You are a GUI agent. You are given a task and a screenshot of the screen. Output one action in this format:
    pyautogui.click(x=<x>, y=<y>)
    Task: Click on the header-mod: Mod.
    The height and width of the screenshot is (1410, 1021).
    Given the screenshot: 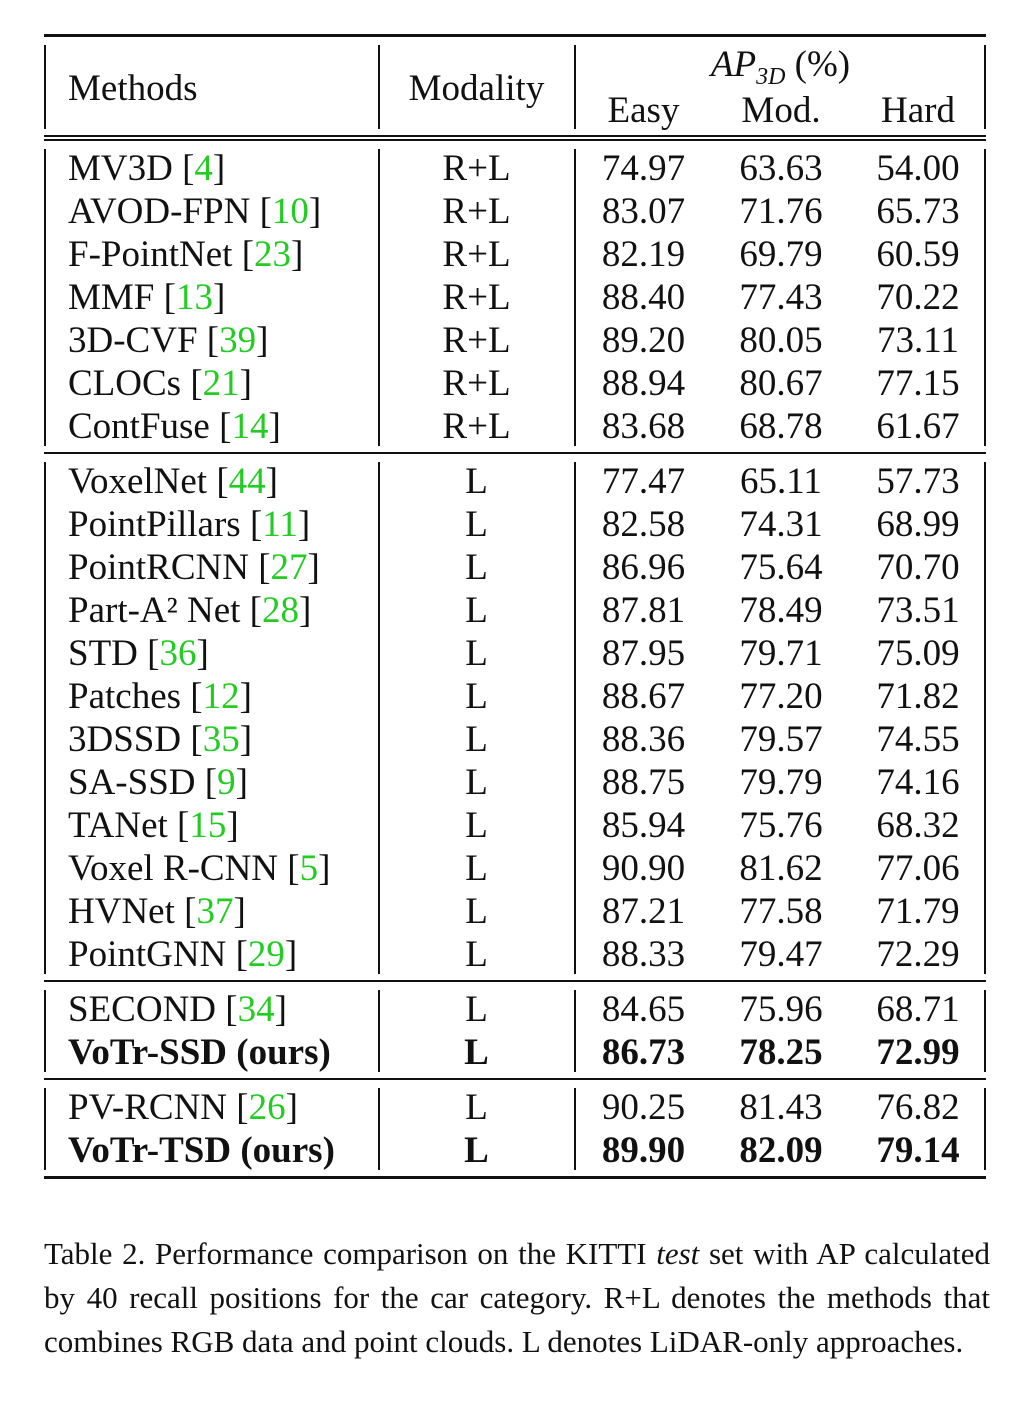 What is the action you would take?
    pyautogui.click(x=781, y=110)
    